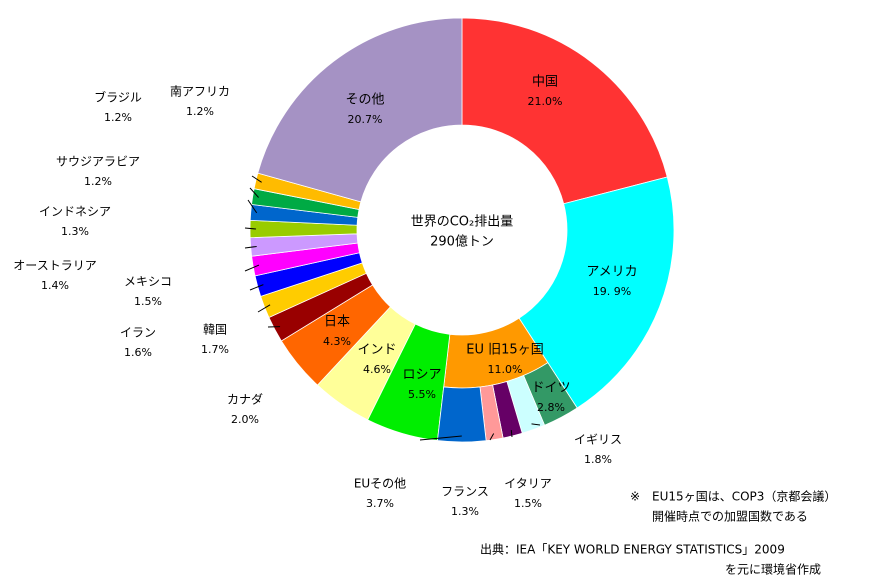  What do you see at coordinates (504, 350) in the screenshot?
I see `slice-label: EU 旧15ヶ国` at bounding box center [504, 350].